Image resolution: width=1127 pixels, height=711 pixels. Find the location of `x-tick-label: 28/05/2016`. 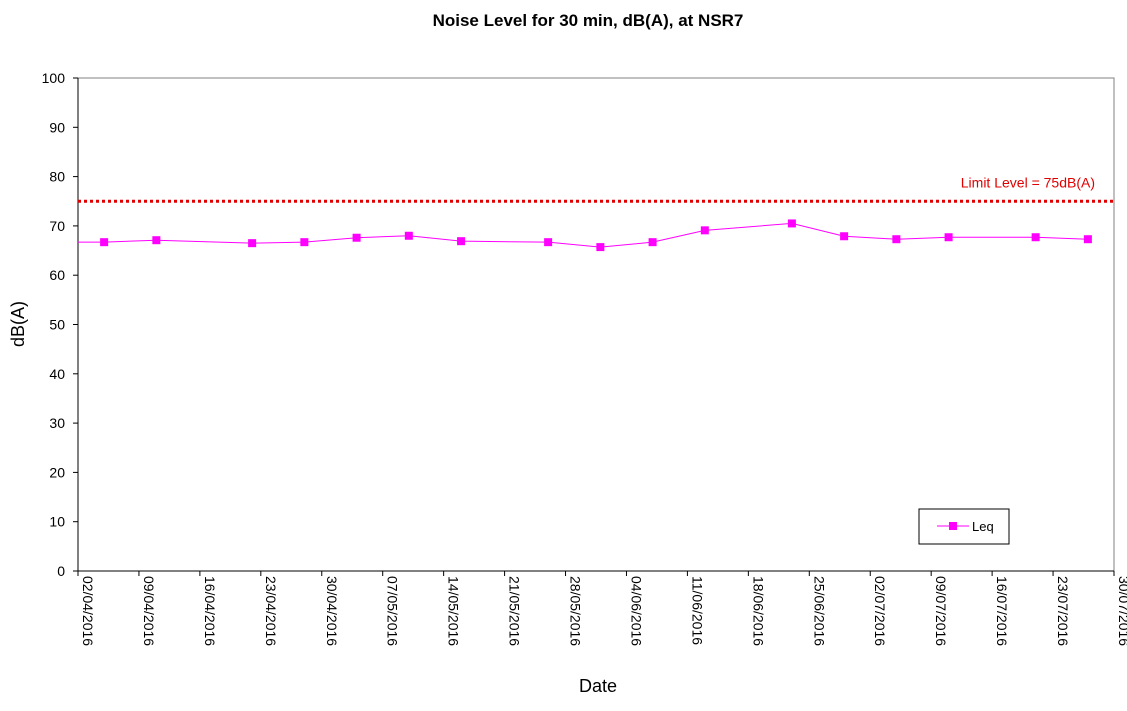

x-tick-label: 28/05/2016 is located at coordinates (576, 611).